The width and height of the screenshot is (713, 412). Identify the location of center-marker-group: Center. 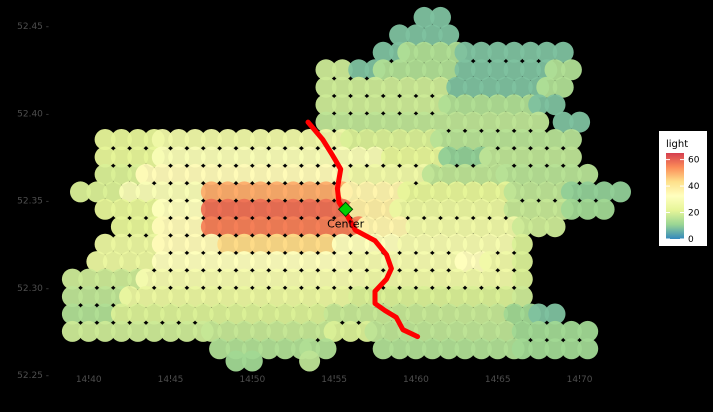
(346, 215).